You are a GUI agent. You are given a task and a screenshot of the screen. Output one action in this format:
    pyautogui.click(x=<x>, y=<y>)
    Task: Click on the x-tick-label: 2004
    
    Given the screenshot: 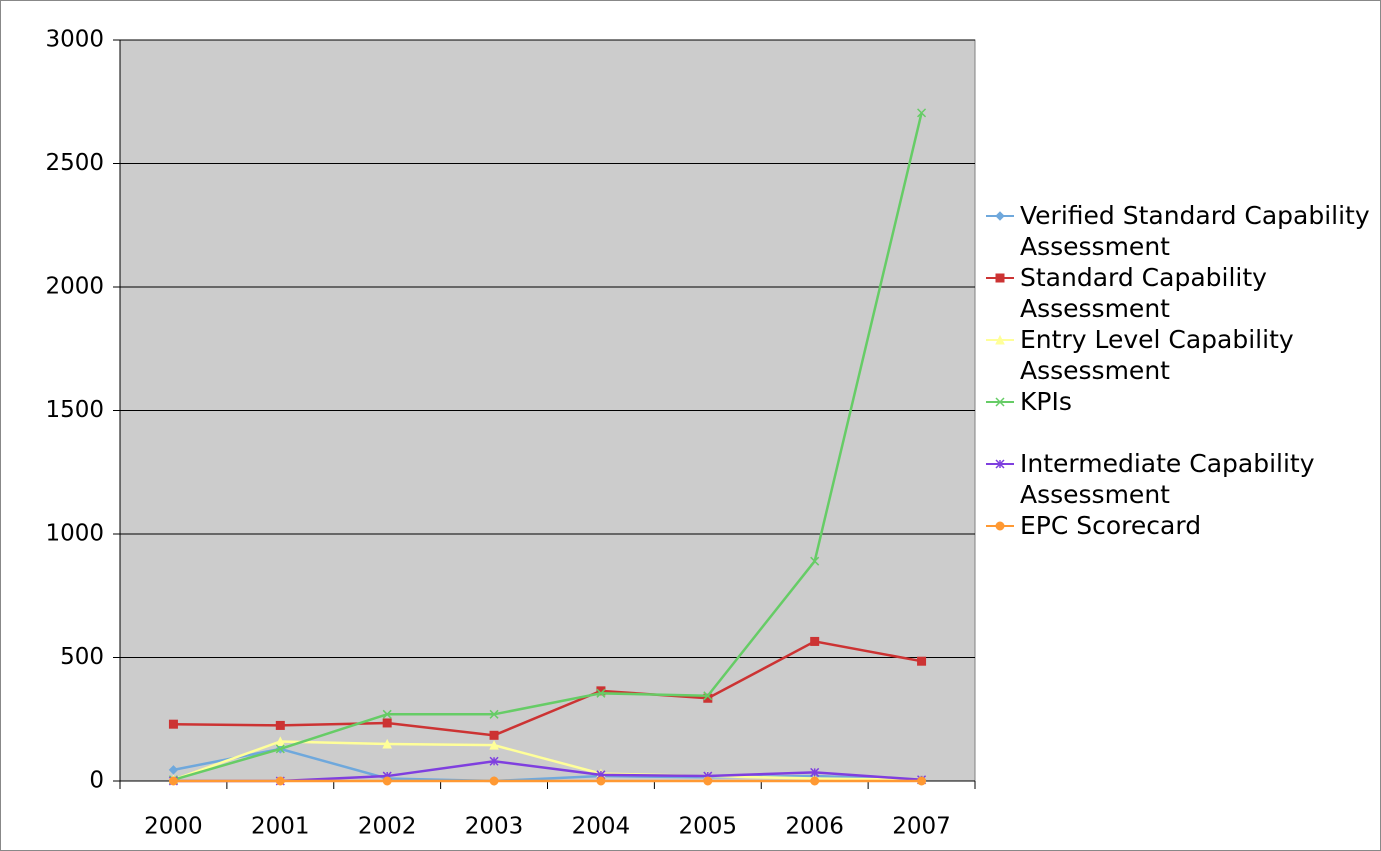 What is the action you would take?
    pyautogui.click(x=601, y=827)
    